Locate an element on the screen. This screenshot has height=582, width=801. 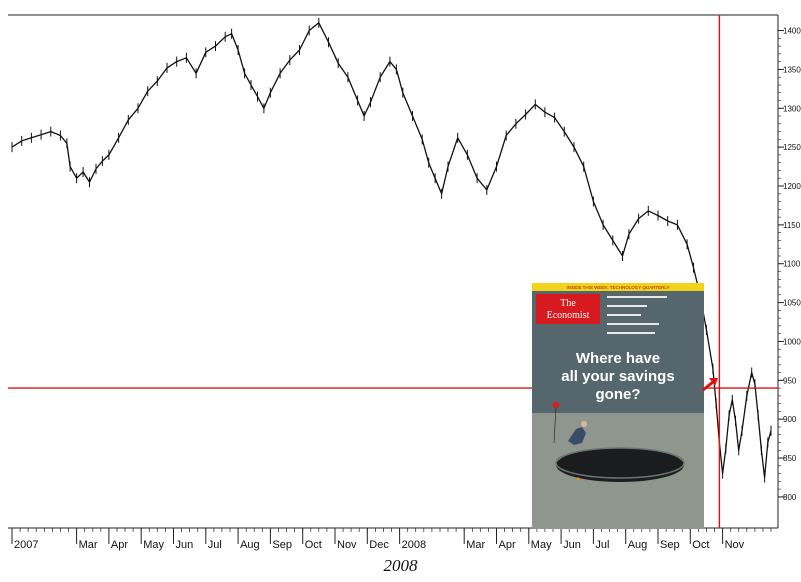
cover-banner is located at coordinates (618, 287).